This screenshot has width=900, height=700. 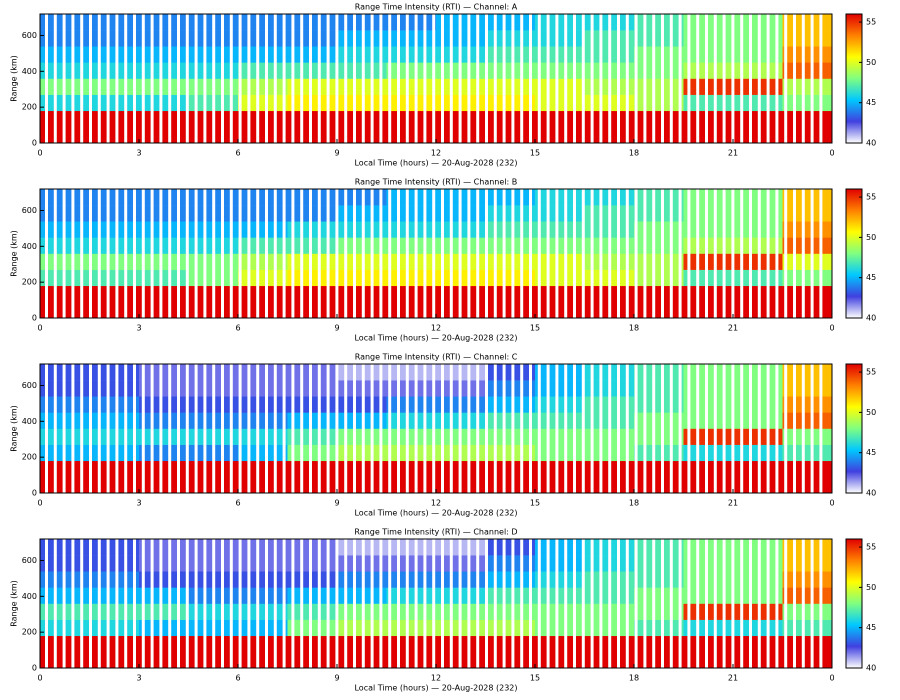 I want to click on x-axis-label: Local Time (hours) — 20-Aug-2028 (232), so click(x=435, y=163).